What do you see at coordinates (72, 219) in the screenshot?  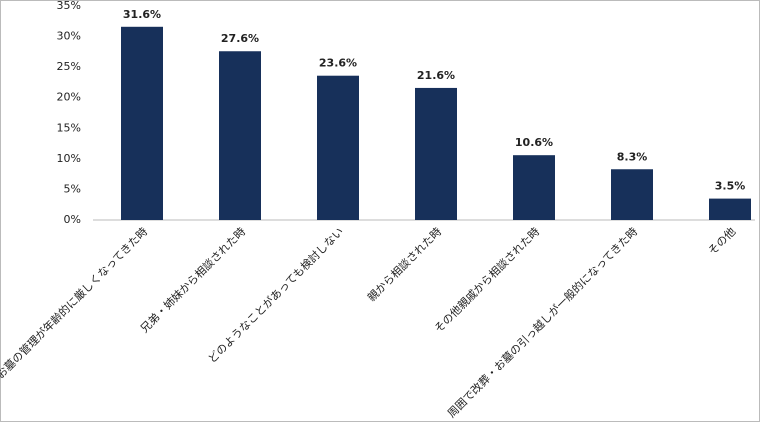 I see `y-tick-label: 0%` at bounding box center [72, 219].